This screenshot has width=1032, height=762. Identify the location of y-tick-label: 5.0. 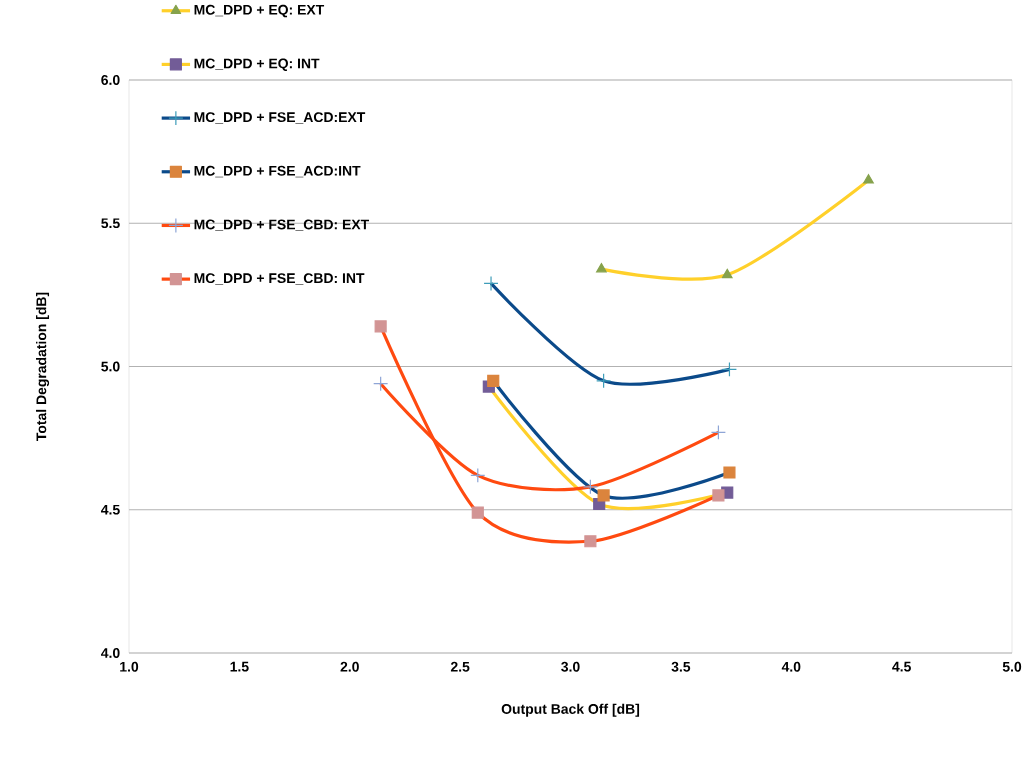
(110, 366).